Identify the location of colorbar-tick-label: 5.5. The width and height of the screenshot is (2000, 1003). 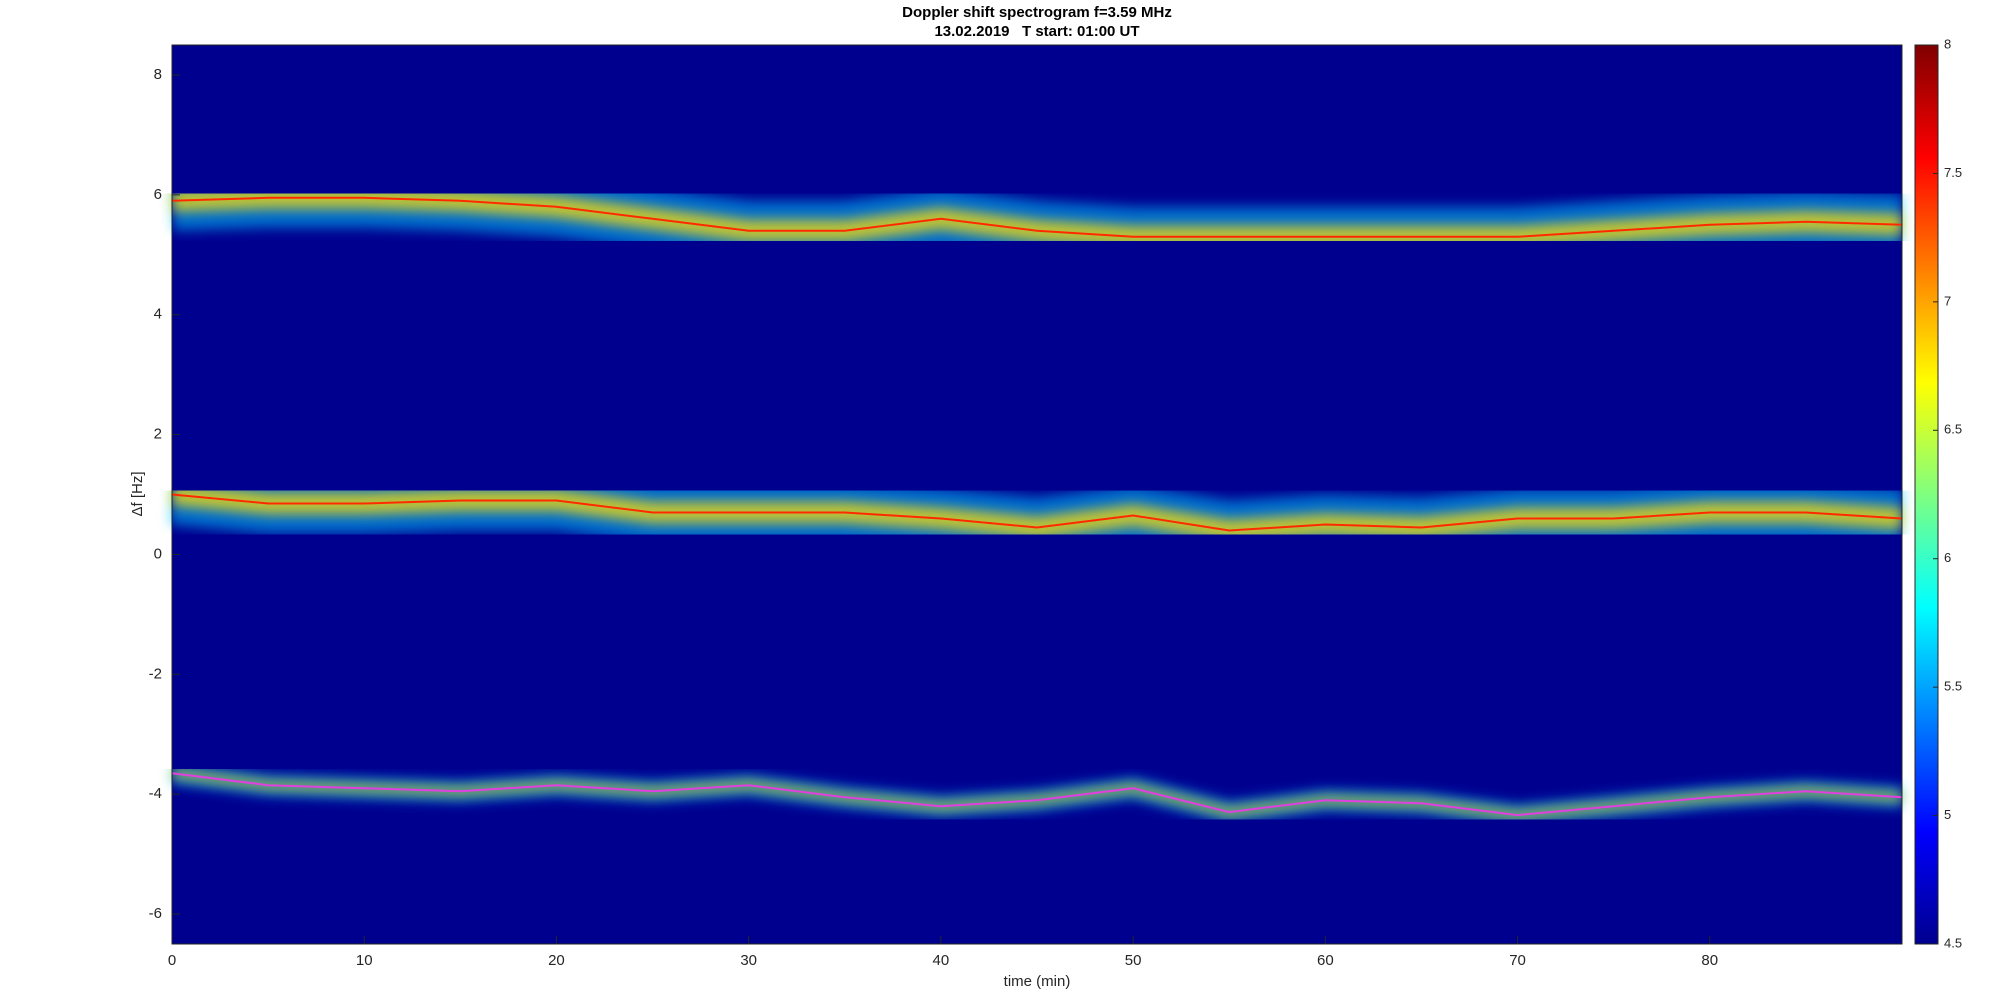
(1953, 686).